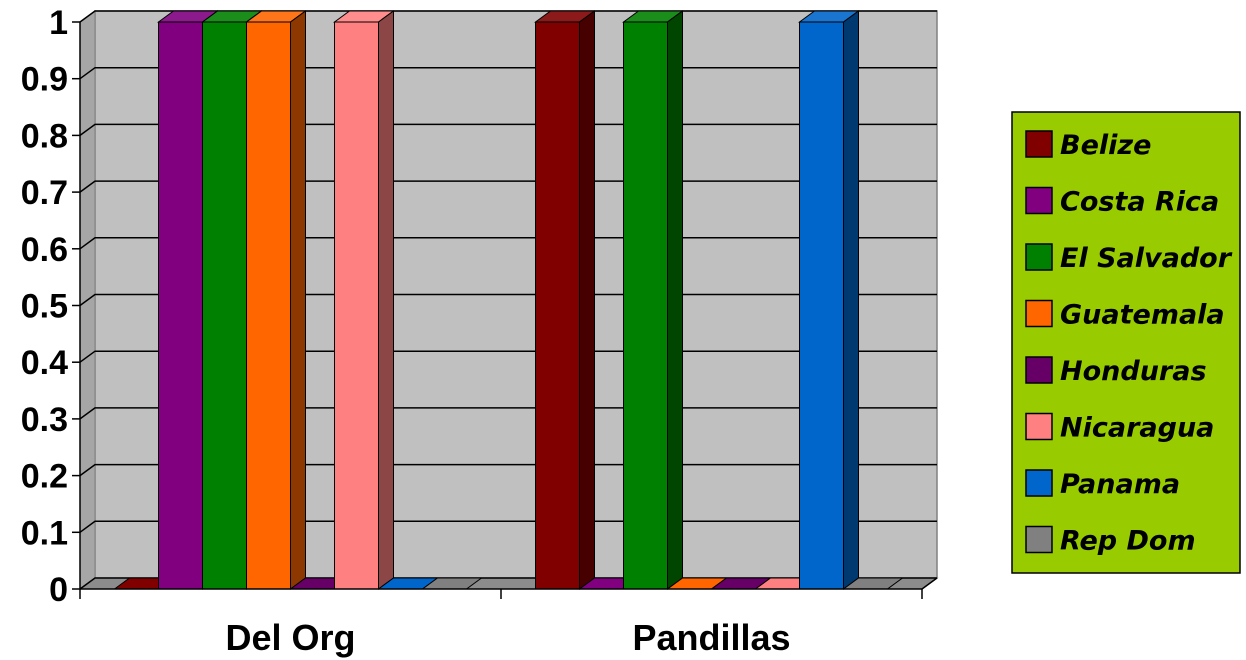 The height and width of the screenshot is (660, 1246). I want to click on legend-label: Costa Rica, so click(1139, 202).